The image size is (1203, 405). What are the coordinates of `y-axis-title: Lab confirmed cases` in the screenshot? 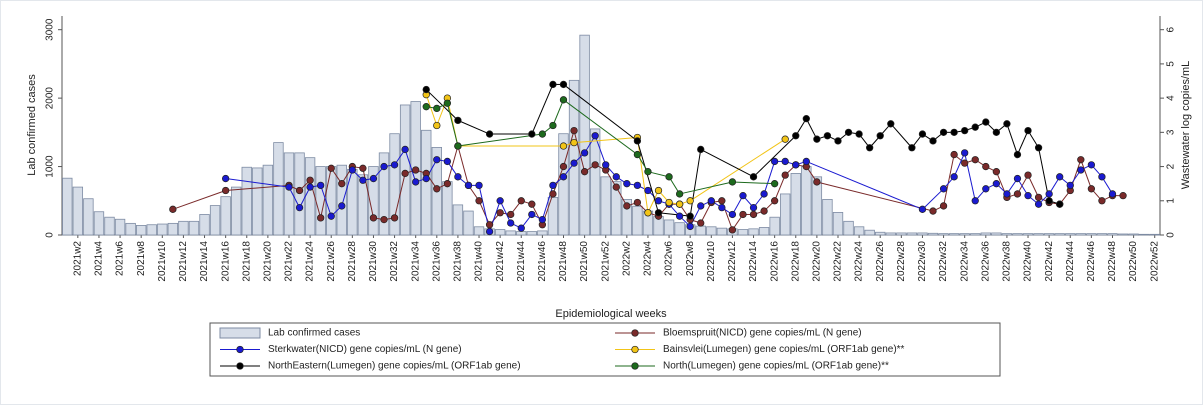 It's located at (32, 125).